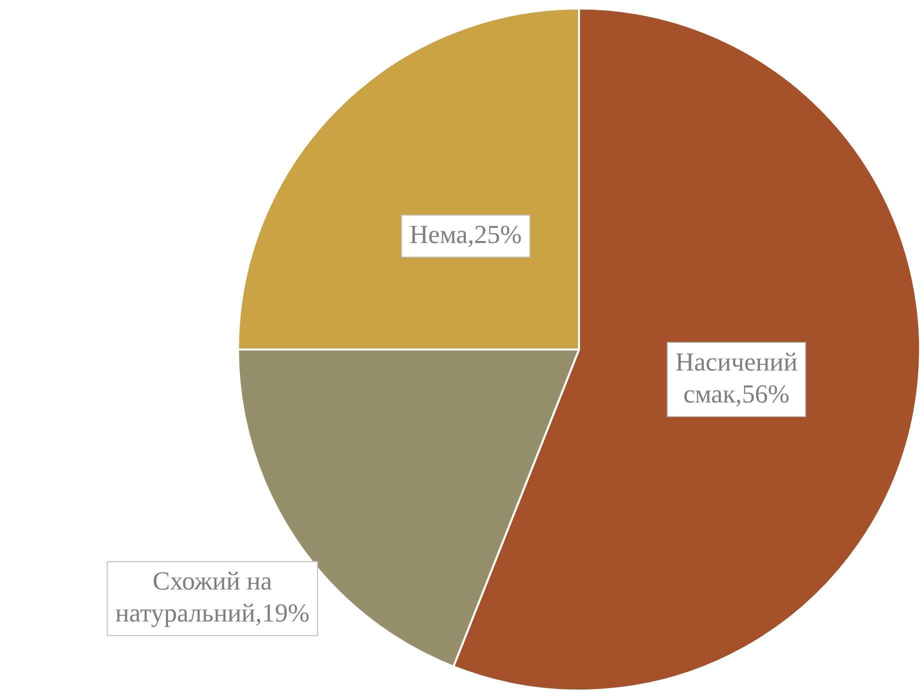 The height and width of the screenshot is (699, 923). Describe the element at coordinates (736, 377) in the screenshot. I see `slice-label: Насичений смак,56%` at that location.